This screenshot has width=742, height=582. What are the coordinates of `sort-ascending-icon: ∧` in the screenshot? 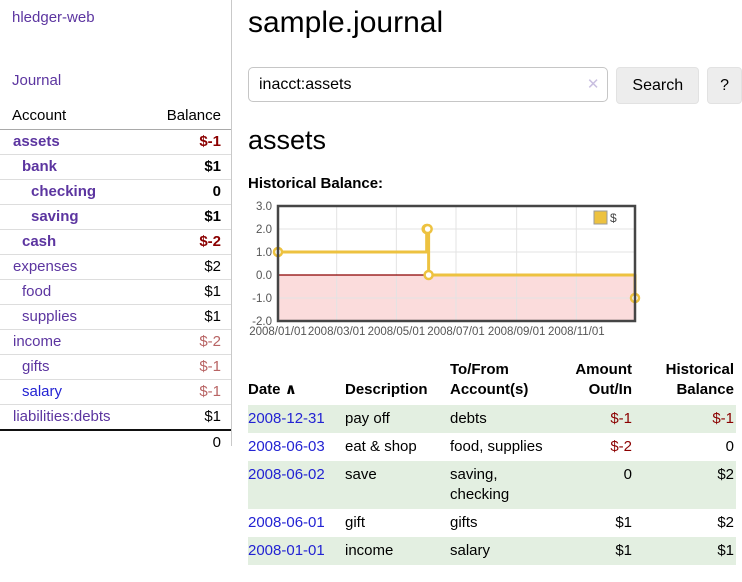 It's located at (290, 389).